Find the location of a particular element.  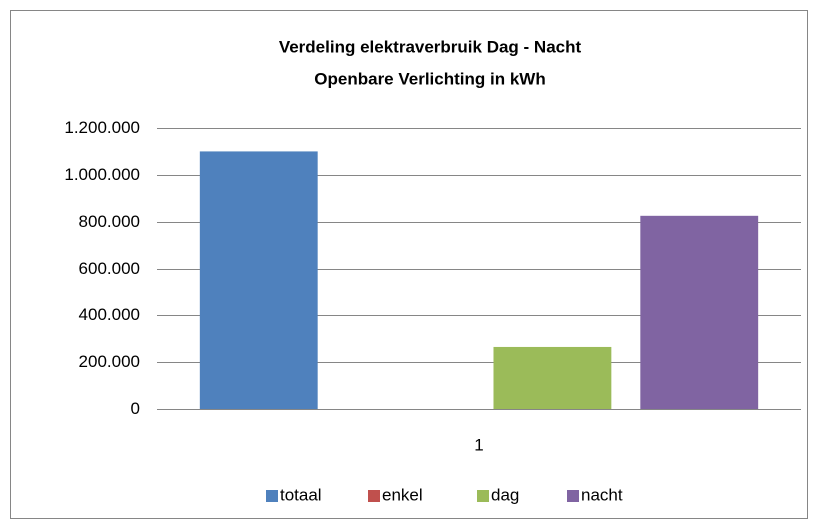

y-tick-label: 0 is located at coordinates (135, 408).